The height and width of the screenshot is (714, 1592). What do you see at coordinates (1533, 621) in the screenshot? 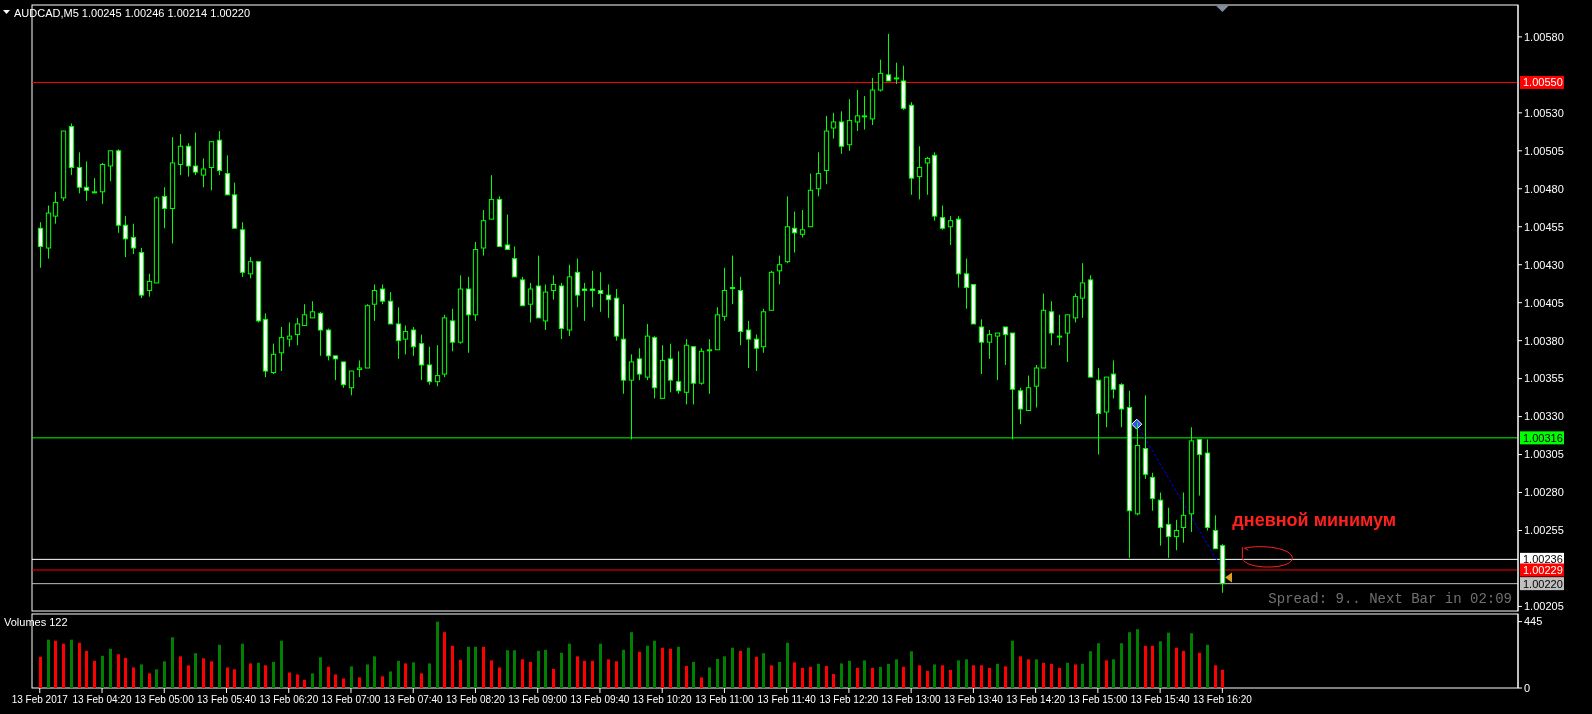
I see `y-tick-label: 445` at bounding box center [1533, 621].